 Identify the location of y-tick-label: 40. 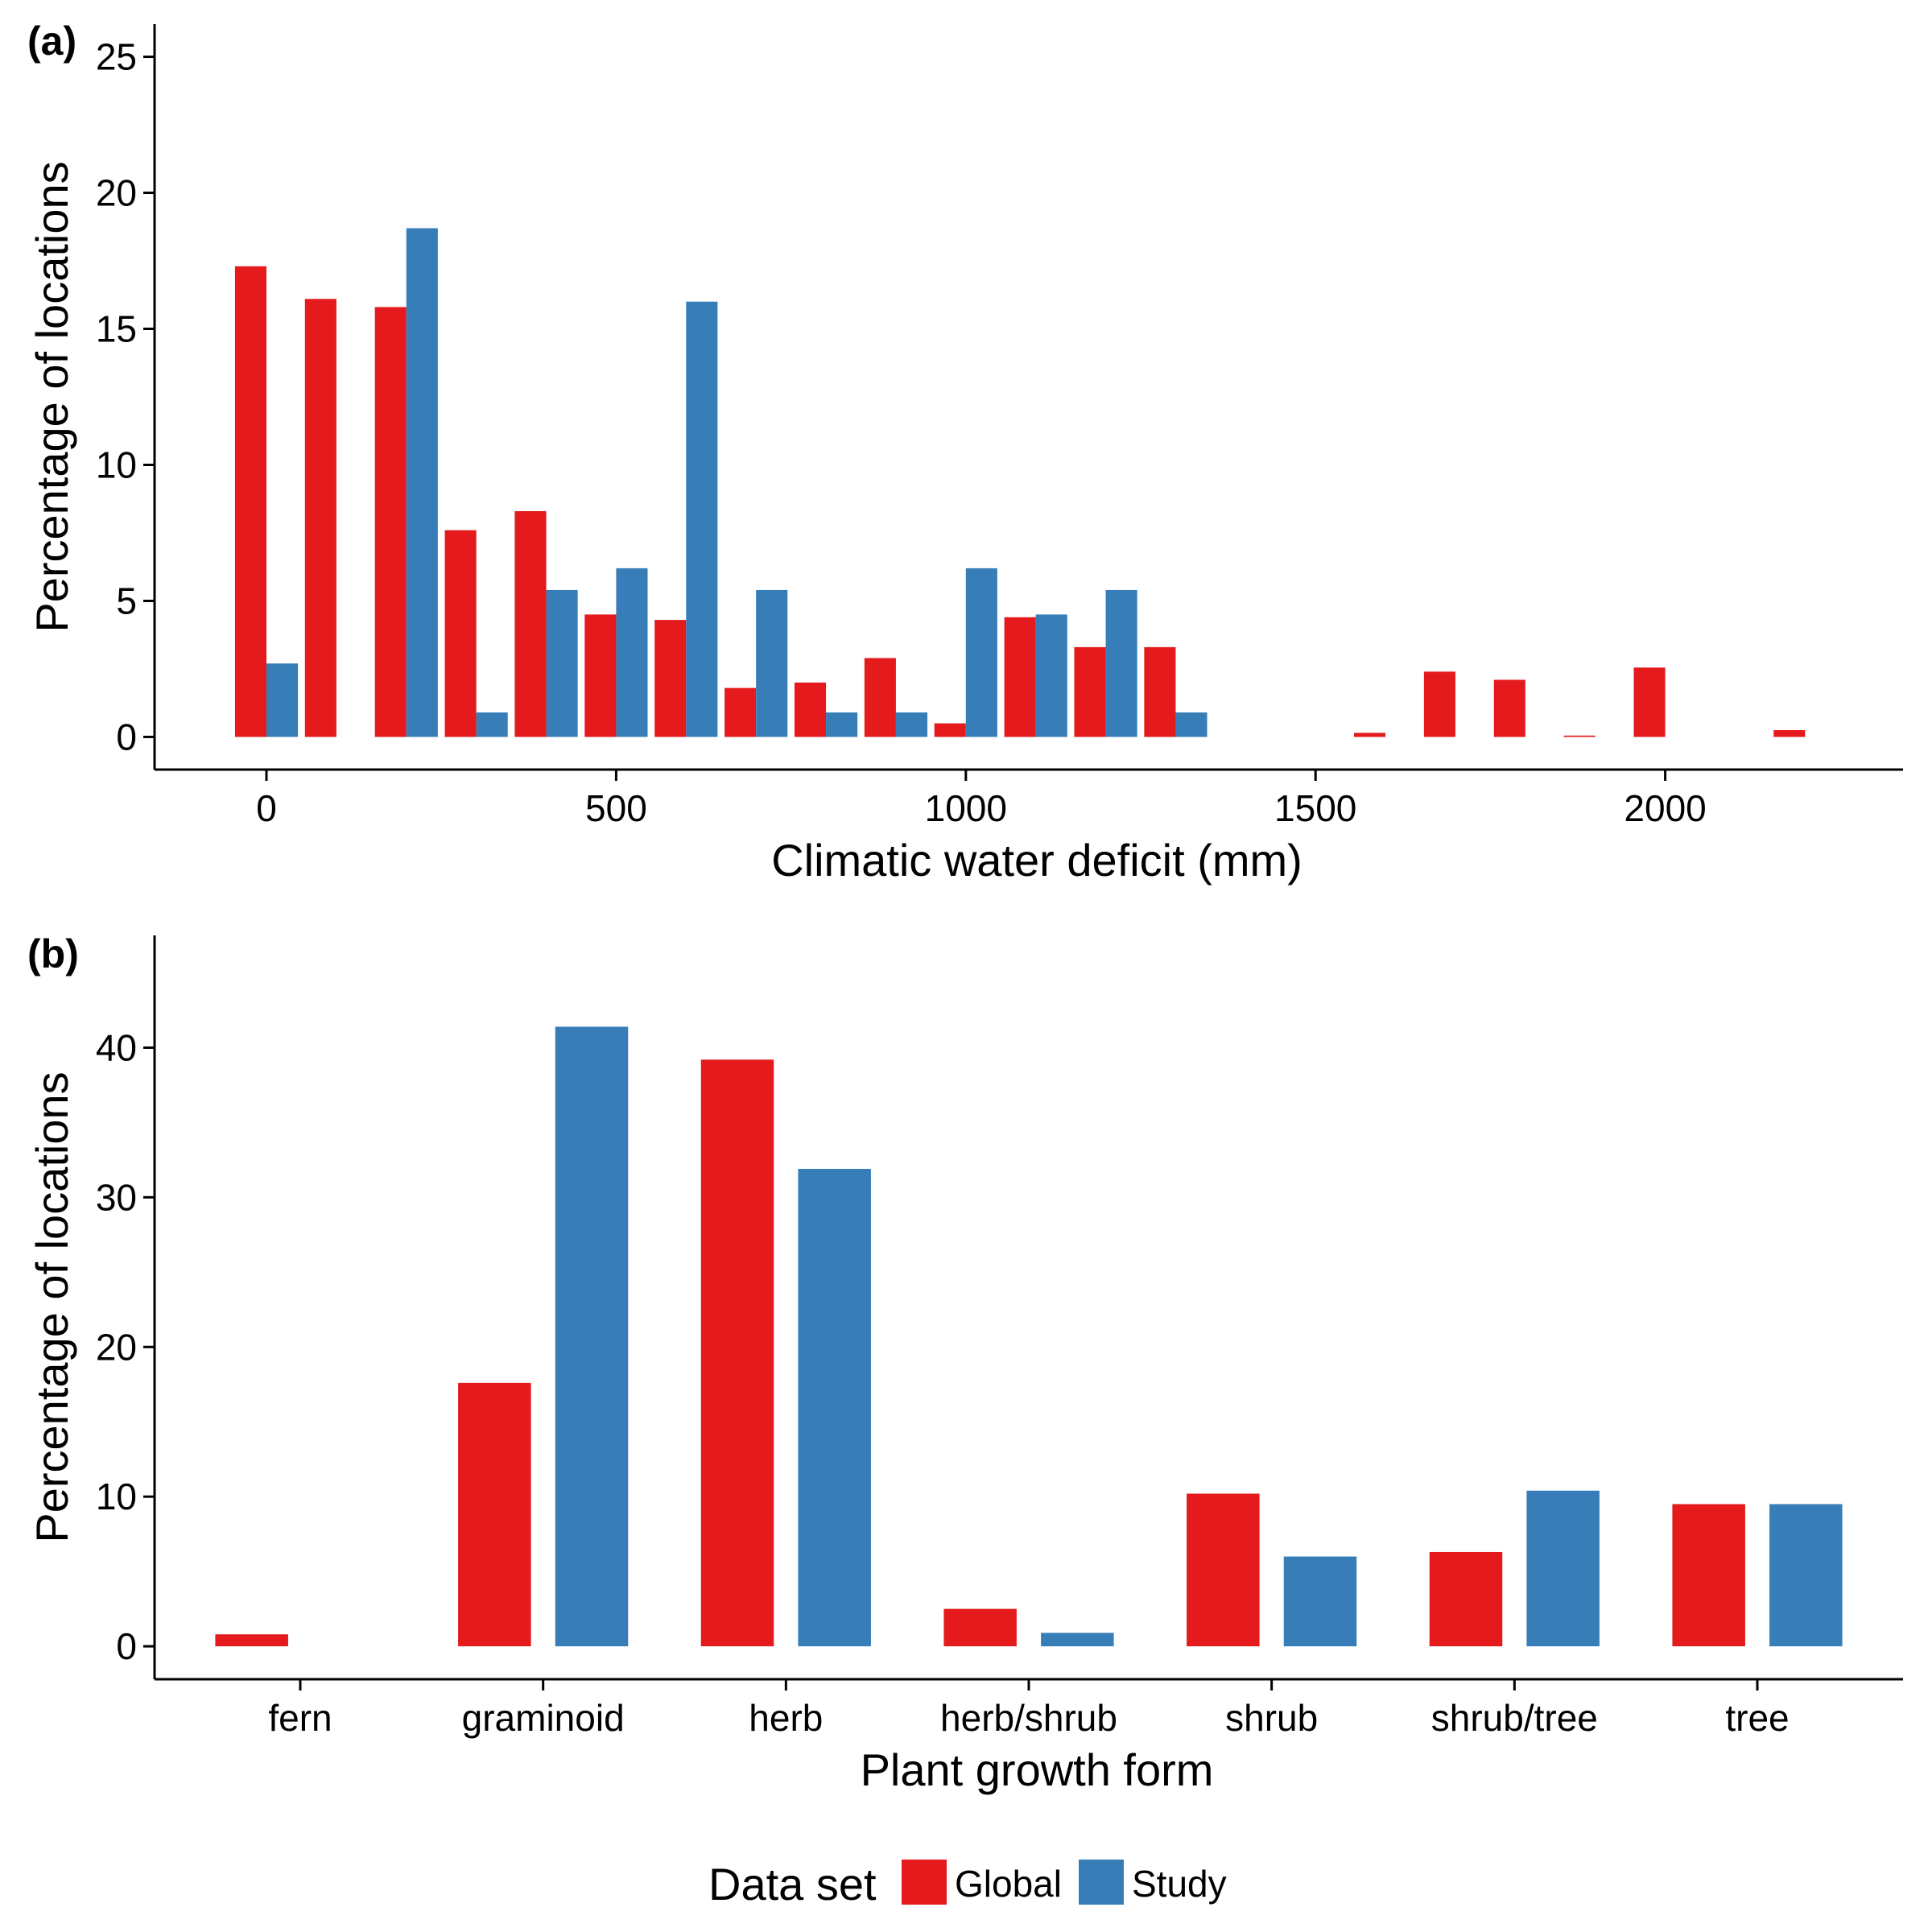
(116, 1047).